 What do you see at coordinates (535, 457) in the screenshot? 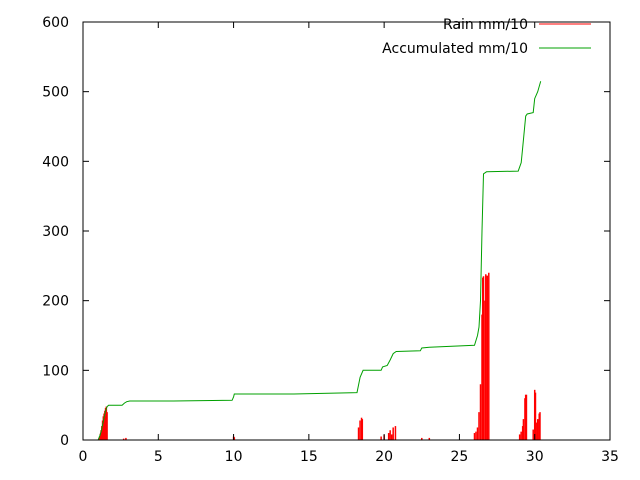
I see `x-tick-label: 30` at bounding box center [535, 457].